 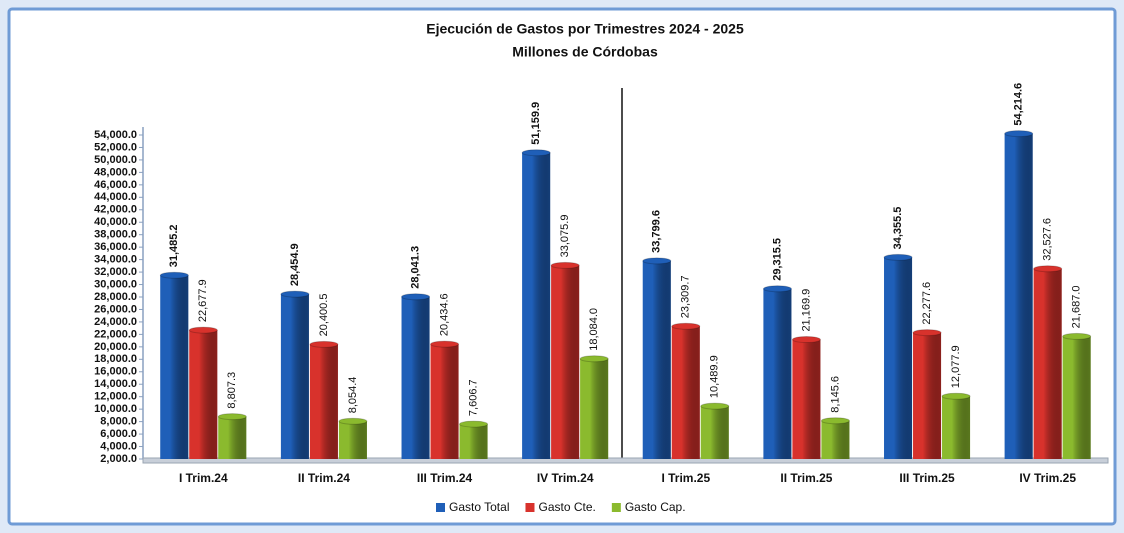 I want to click on data-label: 29,315.5, so click(x=777, y=259).